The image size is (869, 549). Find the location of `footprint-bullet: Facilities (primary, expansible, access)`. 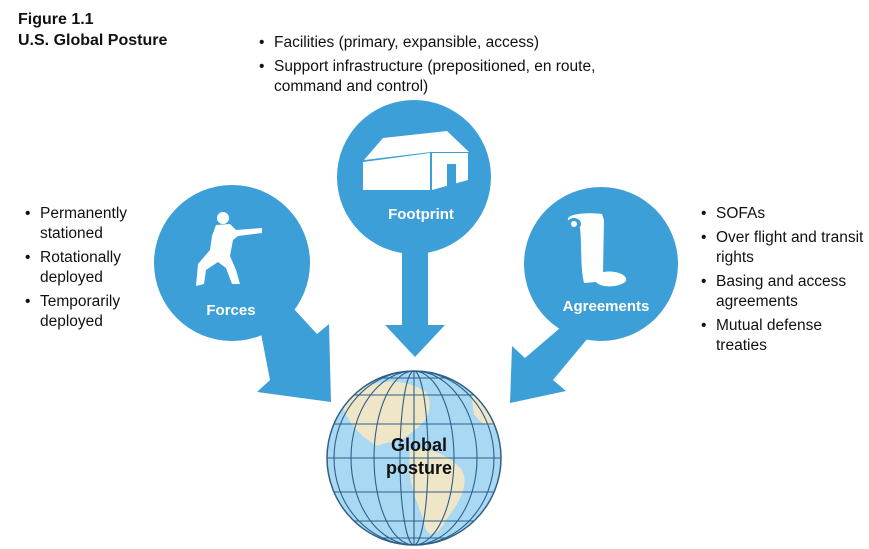

footprint-bullet: Facilities (primary, expansible, access) is located at coordinates (428, 43).